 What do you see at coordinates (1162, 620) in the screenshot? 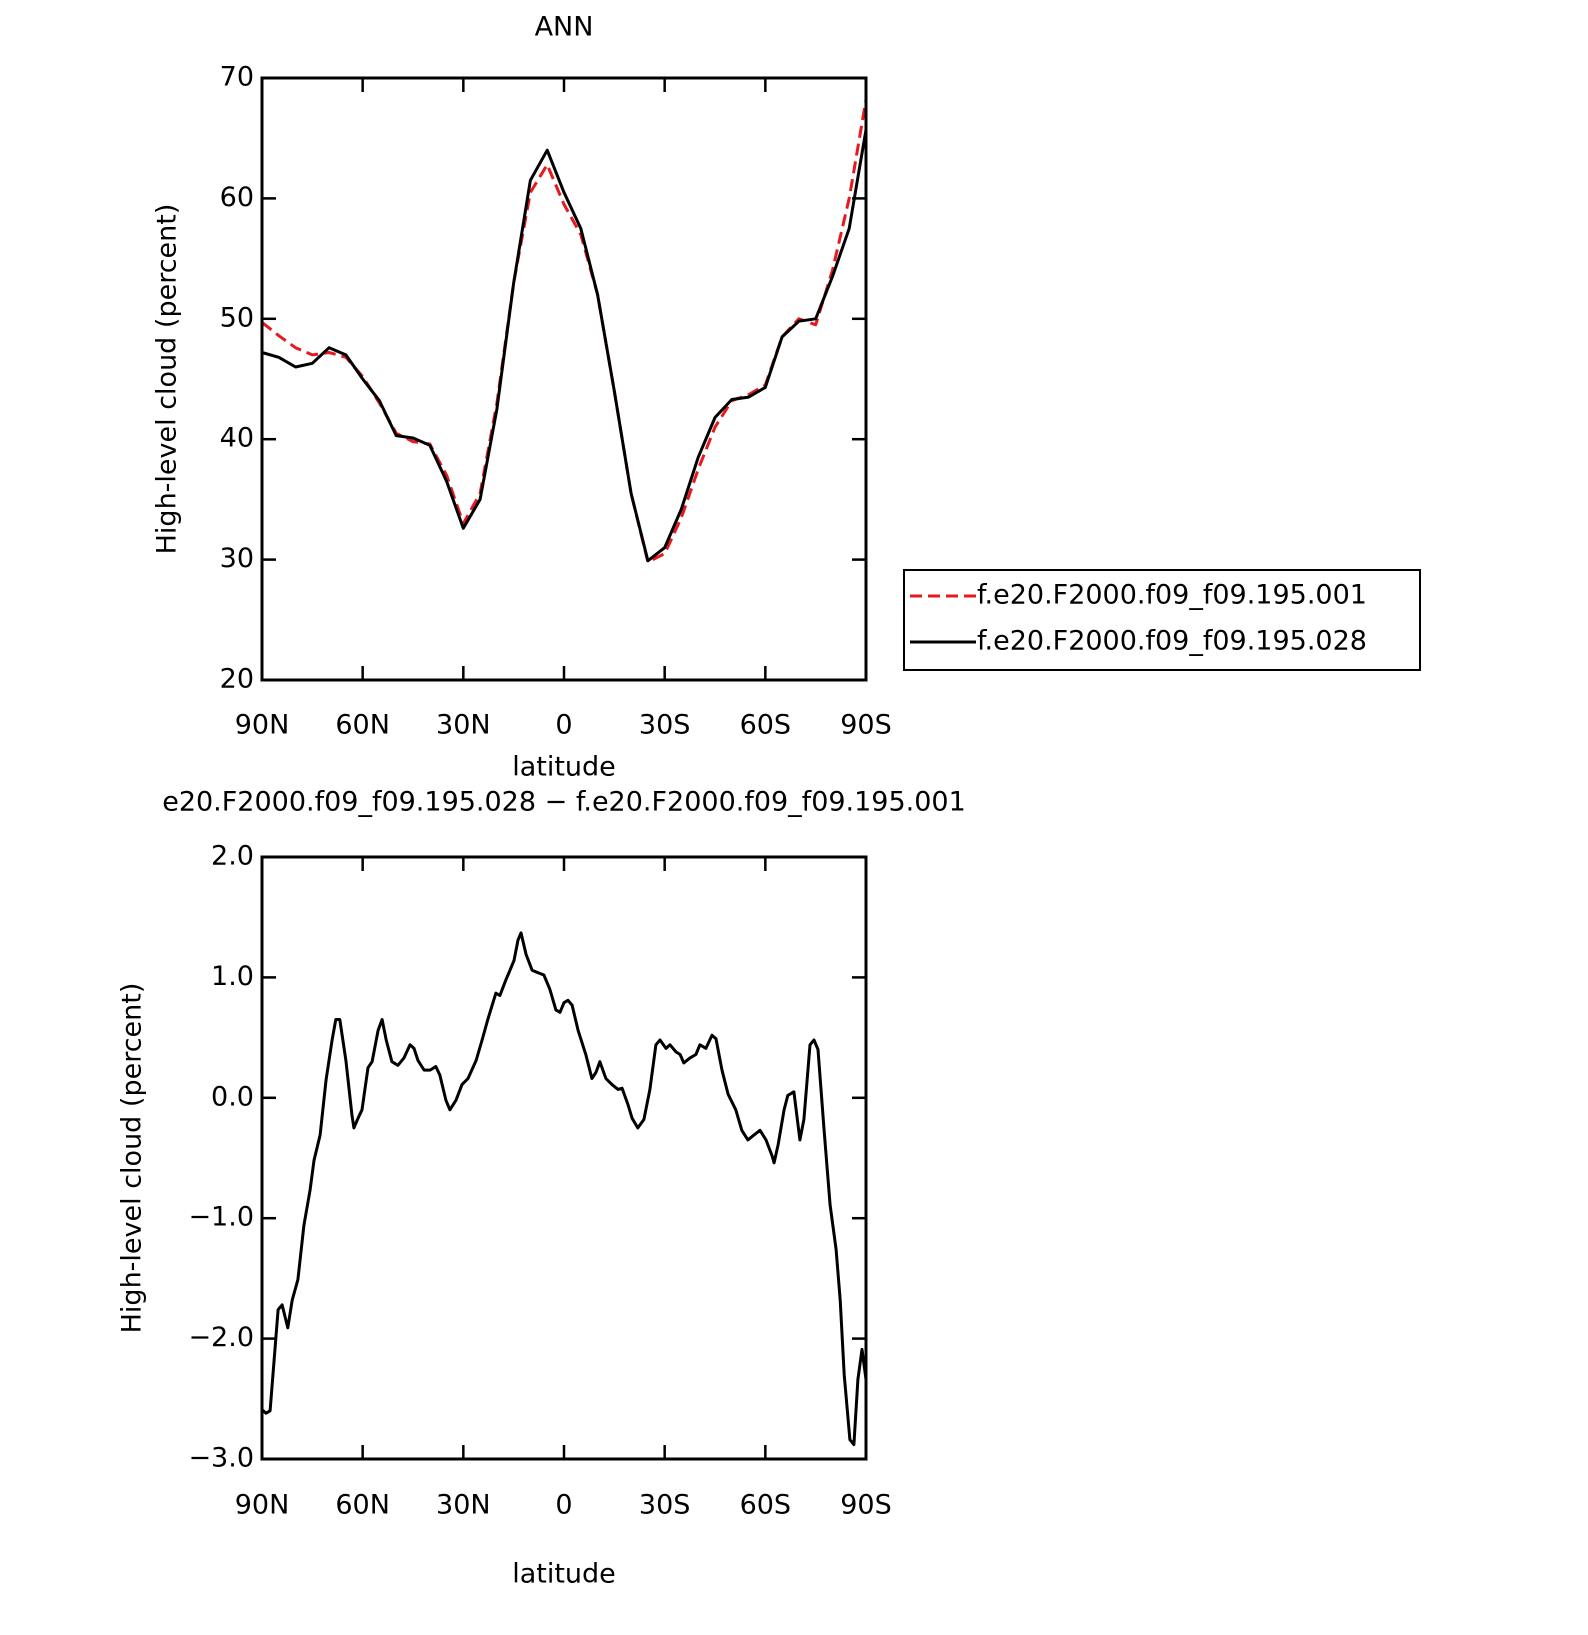
I see `legend-box` at bounding box center [1162, 620].